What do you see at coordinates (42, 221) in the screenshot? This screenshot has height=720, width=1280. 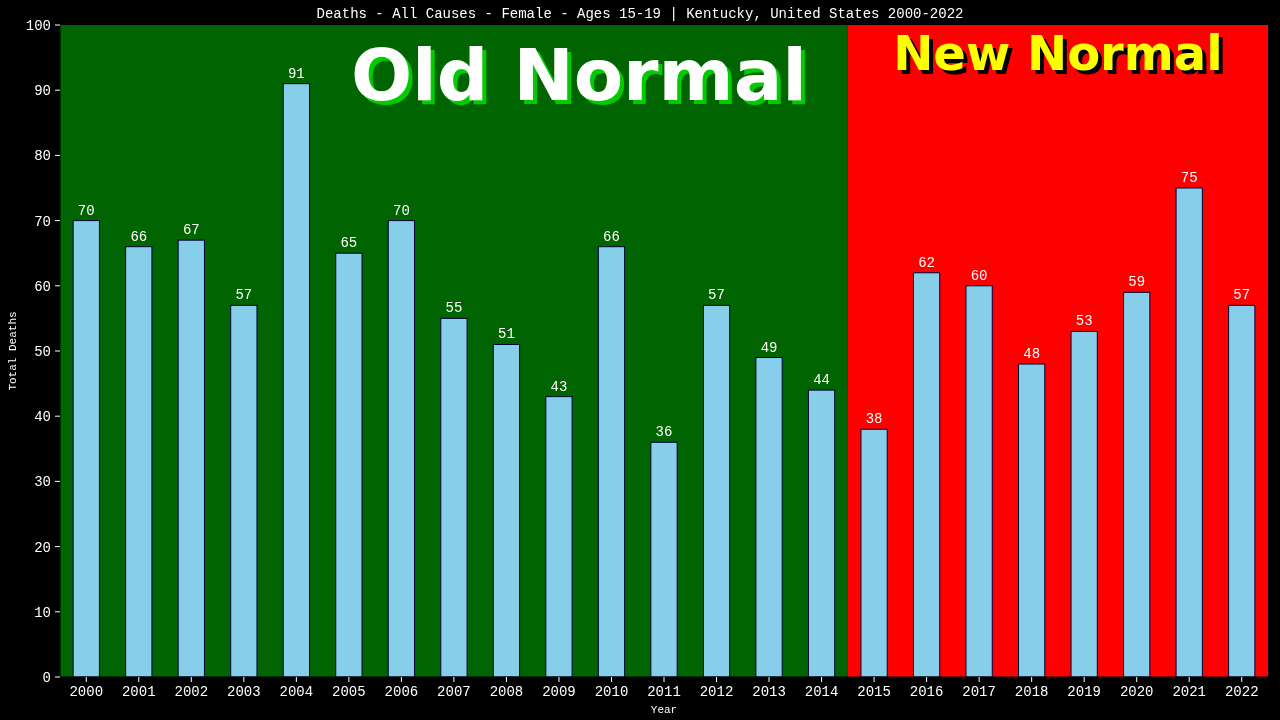 I see `y-tick-label: 70` at bounding box center [42, 221].